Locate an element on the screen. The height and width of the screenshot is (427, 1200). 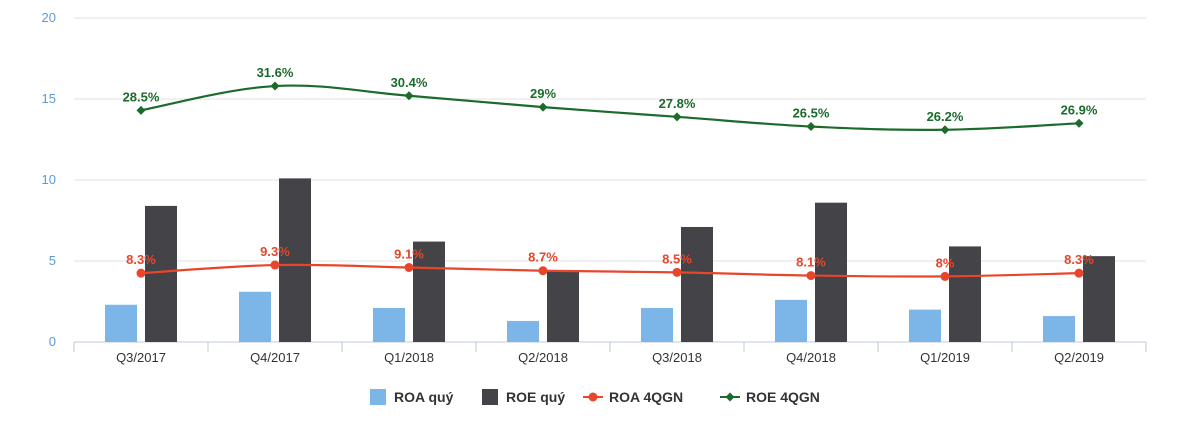
y-tick-label: 20 is located at coordinates (49, 17).